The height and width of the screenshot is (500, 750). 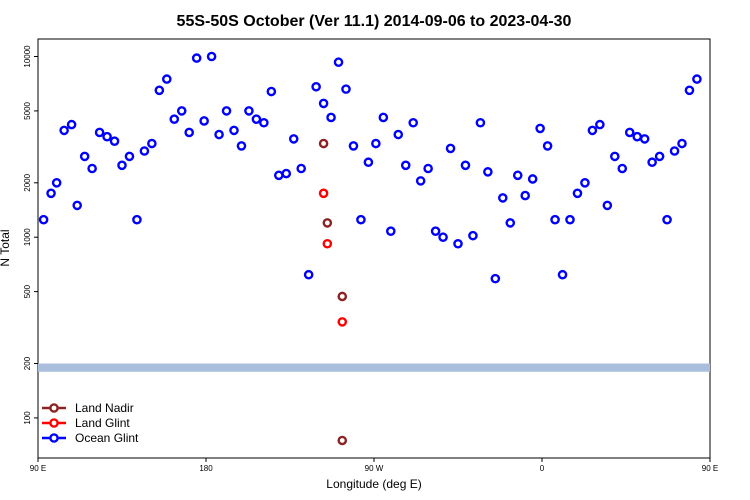 What do you see at coordinates (374, 468) in the screenshot?
I see `x-tick-label: 90 W` at bounding box center [374, 468].